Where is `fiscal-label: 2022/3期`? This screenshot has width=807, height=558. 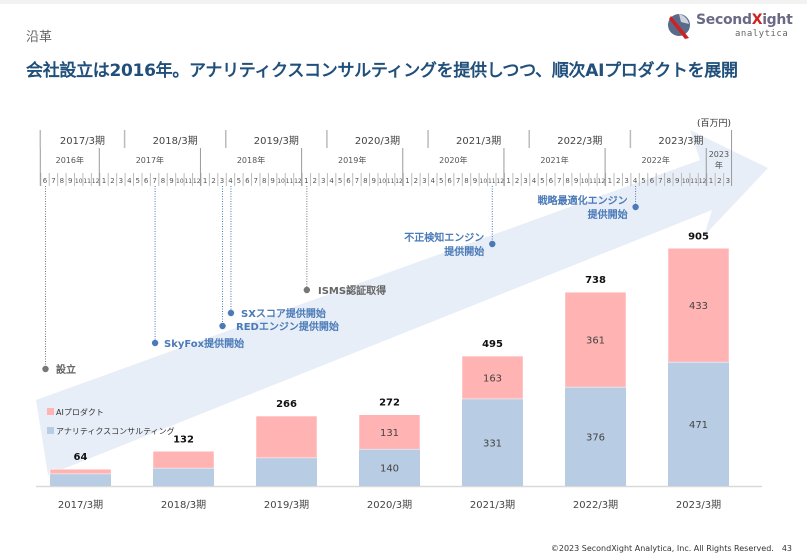
fiscal-label: 2022/3期 is located at coordinates (579, 141).